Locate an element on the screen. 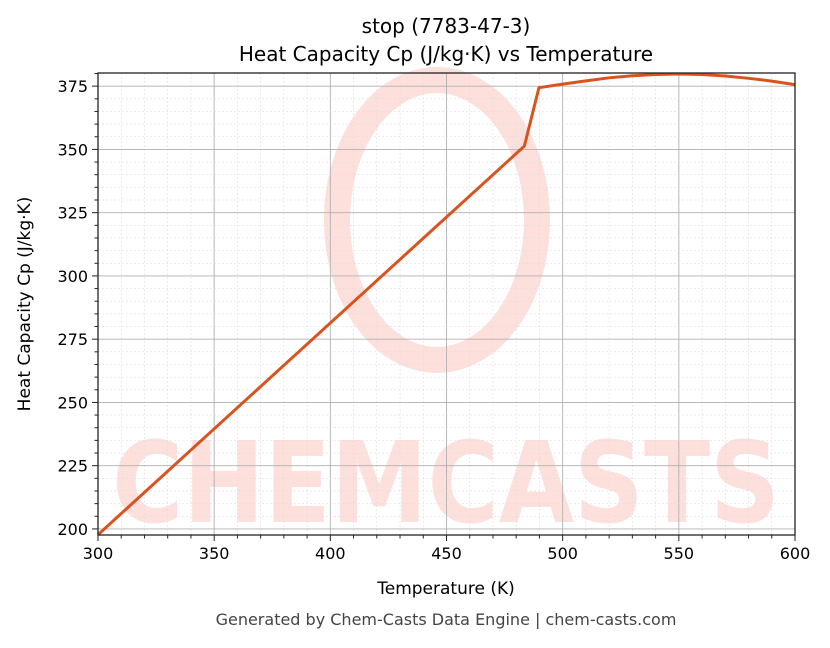  x-tick-label: 300 is located at coordinates (98, 553).